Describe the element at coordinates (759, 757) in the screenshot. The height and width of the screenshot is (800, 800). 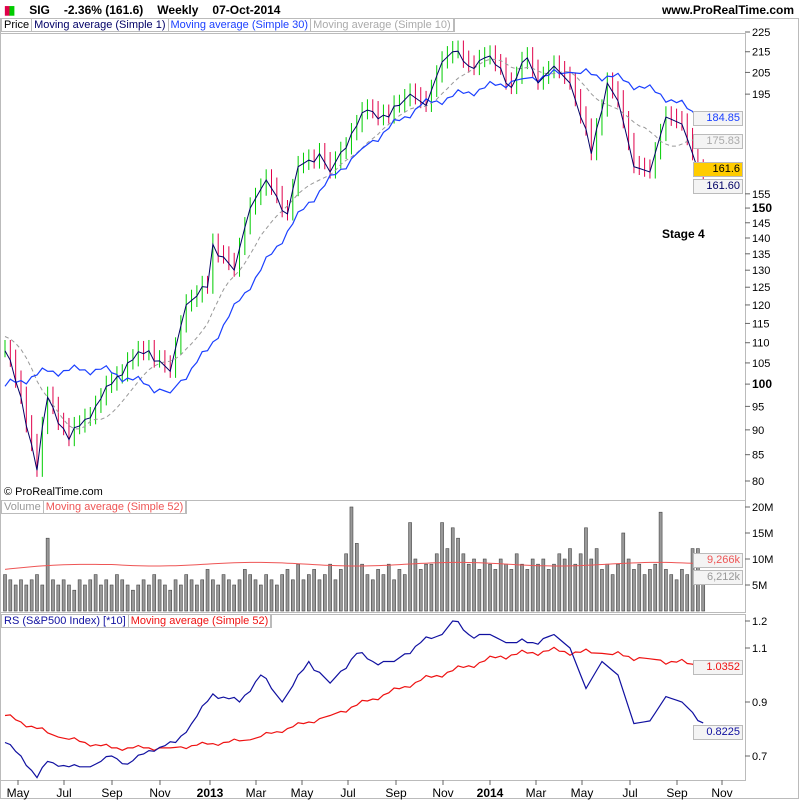
I see `rs-tick-label: 0.7` at that location.